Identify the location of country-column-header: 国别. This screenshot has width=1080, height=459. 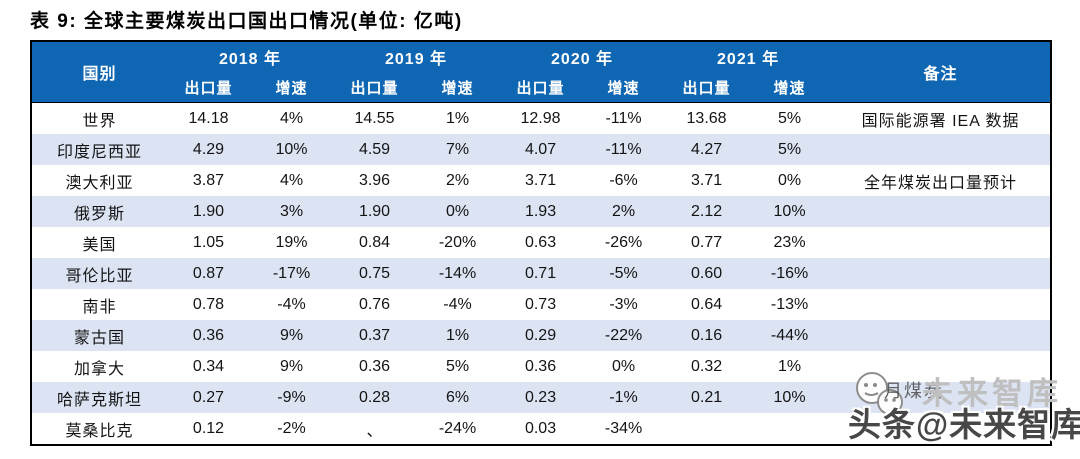
(99, 72).